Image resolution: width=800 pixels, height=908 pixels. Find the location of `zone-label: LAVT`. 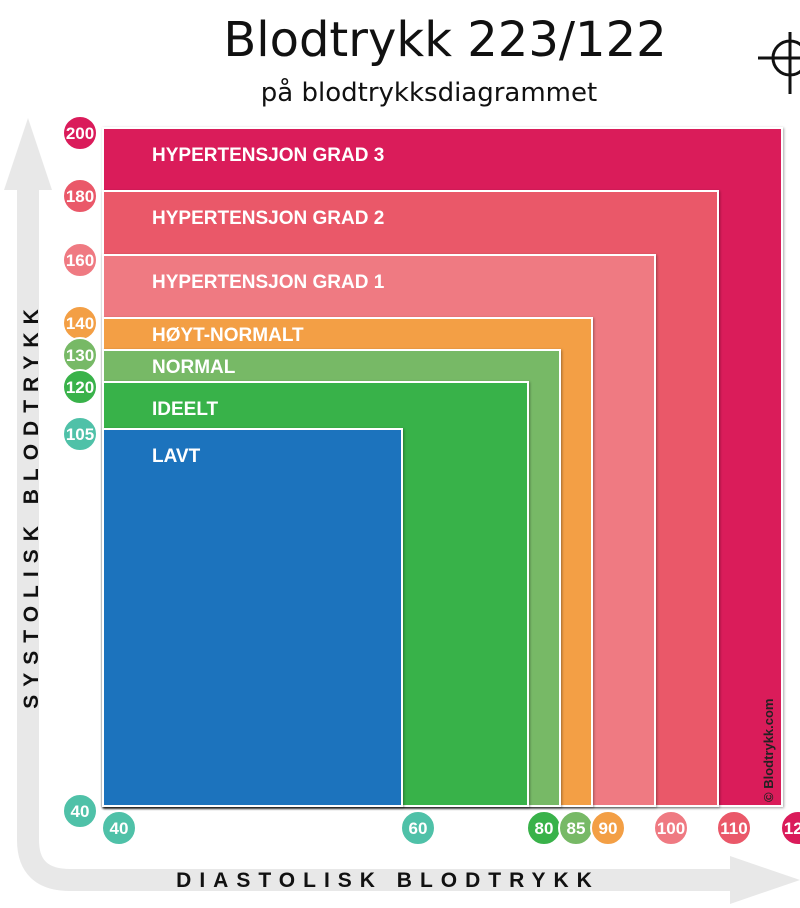

zone-label: LAVT is located at coordinates (176, 456).